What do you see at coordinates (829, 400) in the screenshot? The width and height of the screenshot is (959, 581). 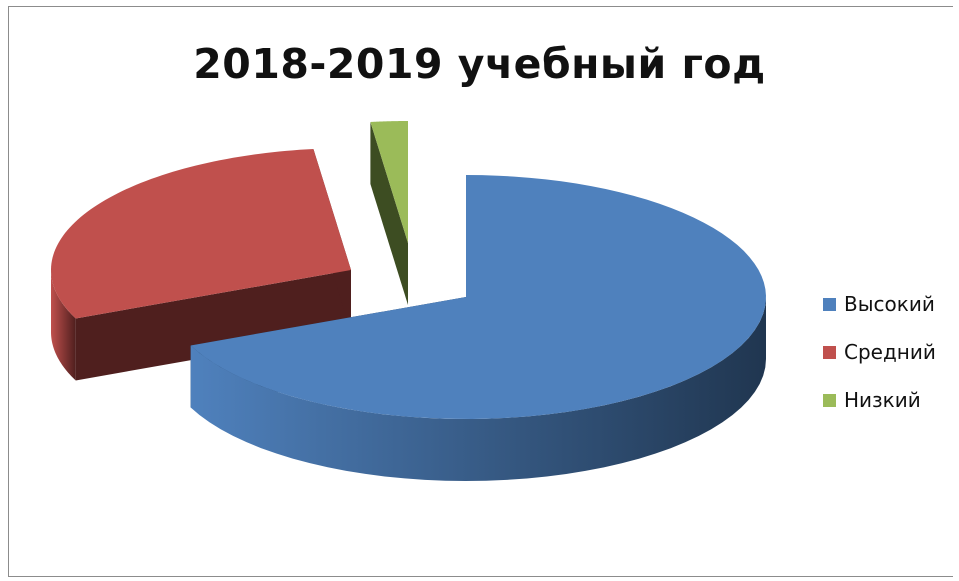 I see `legend-swatch-low` at bounding box center [829, 400].